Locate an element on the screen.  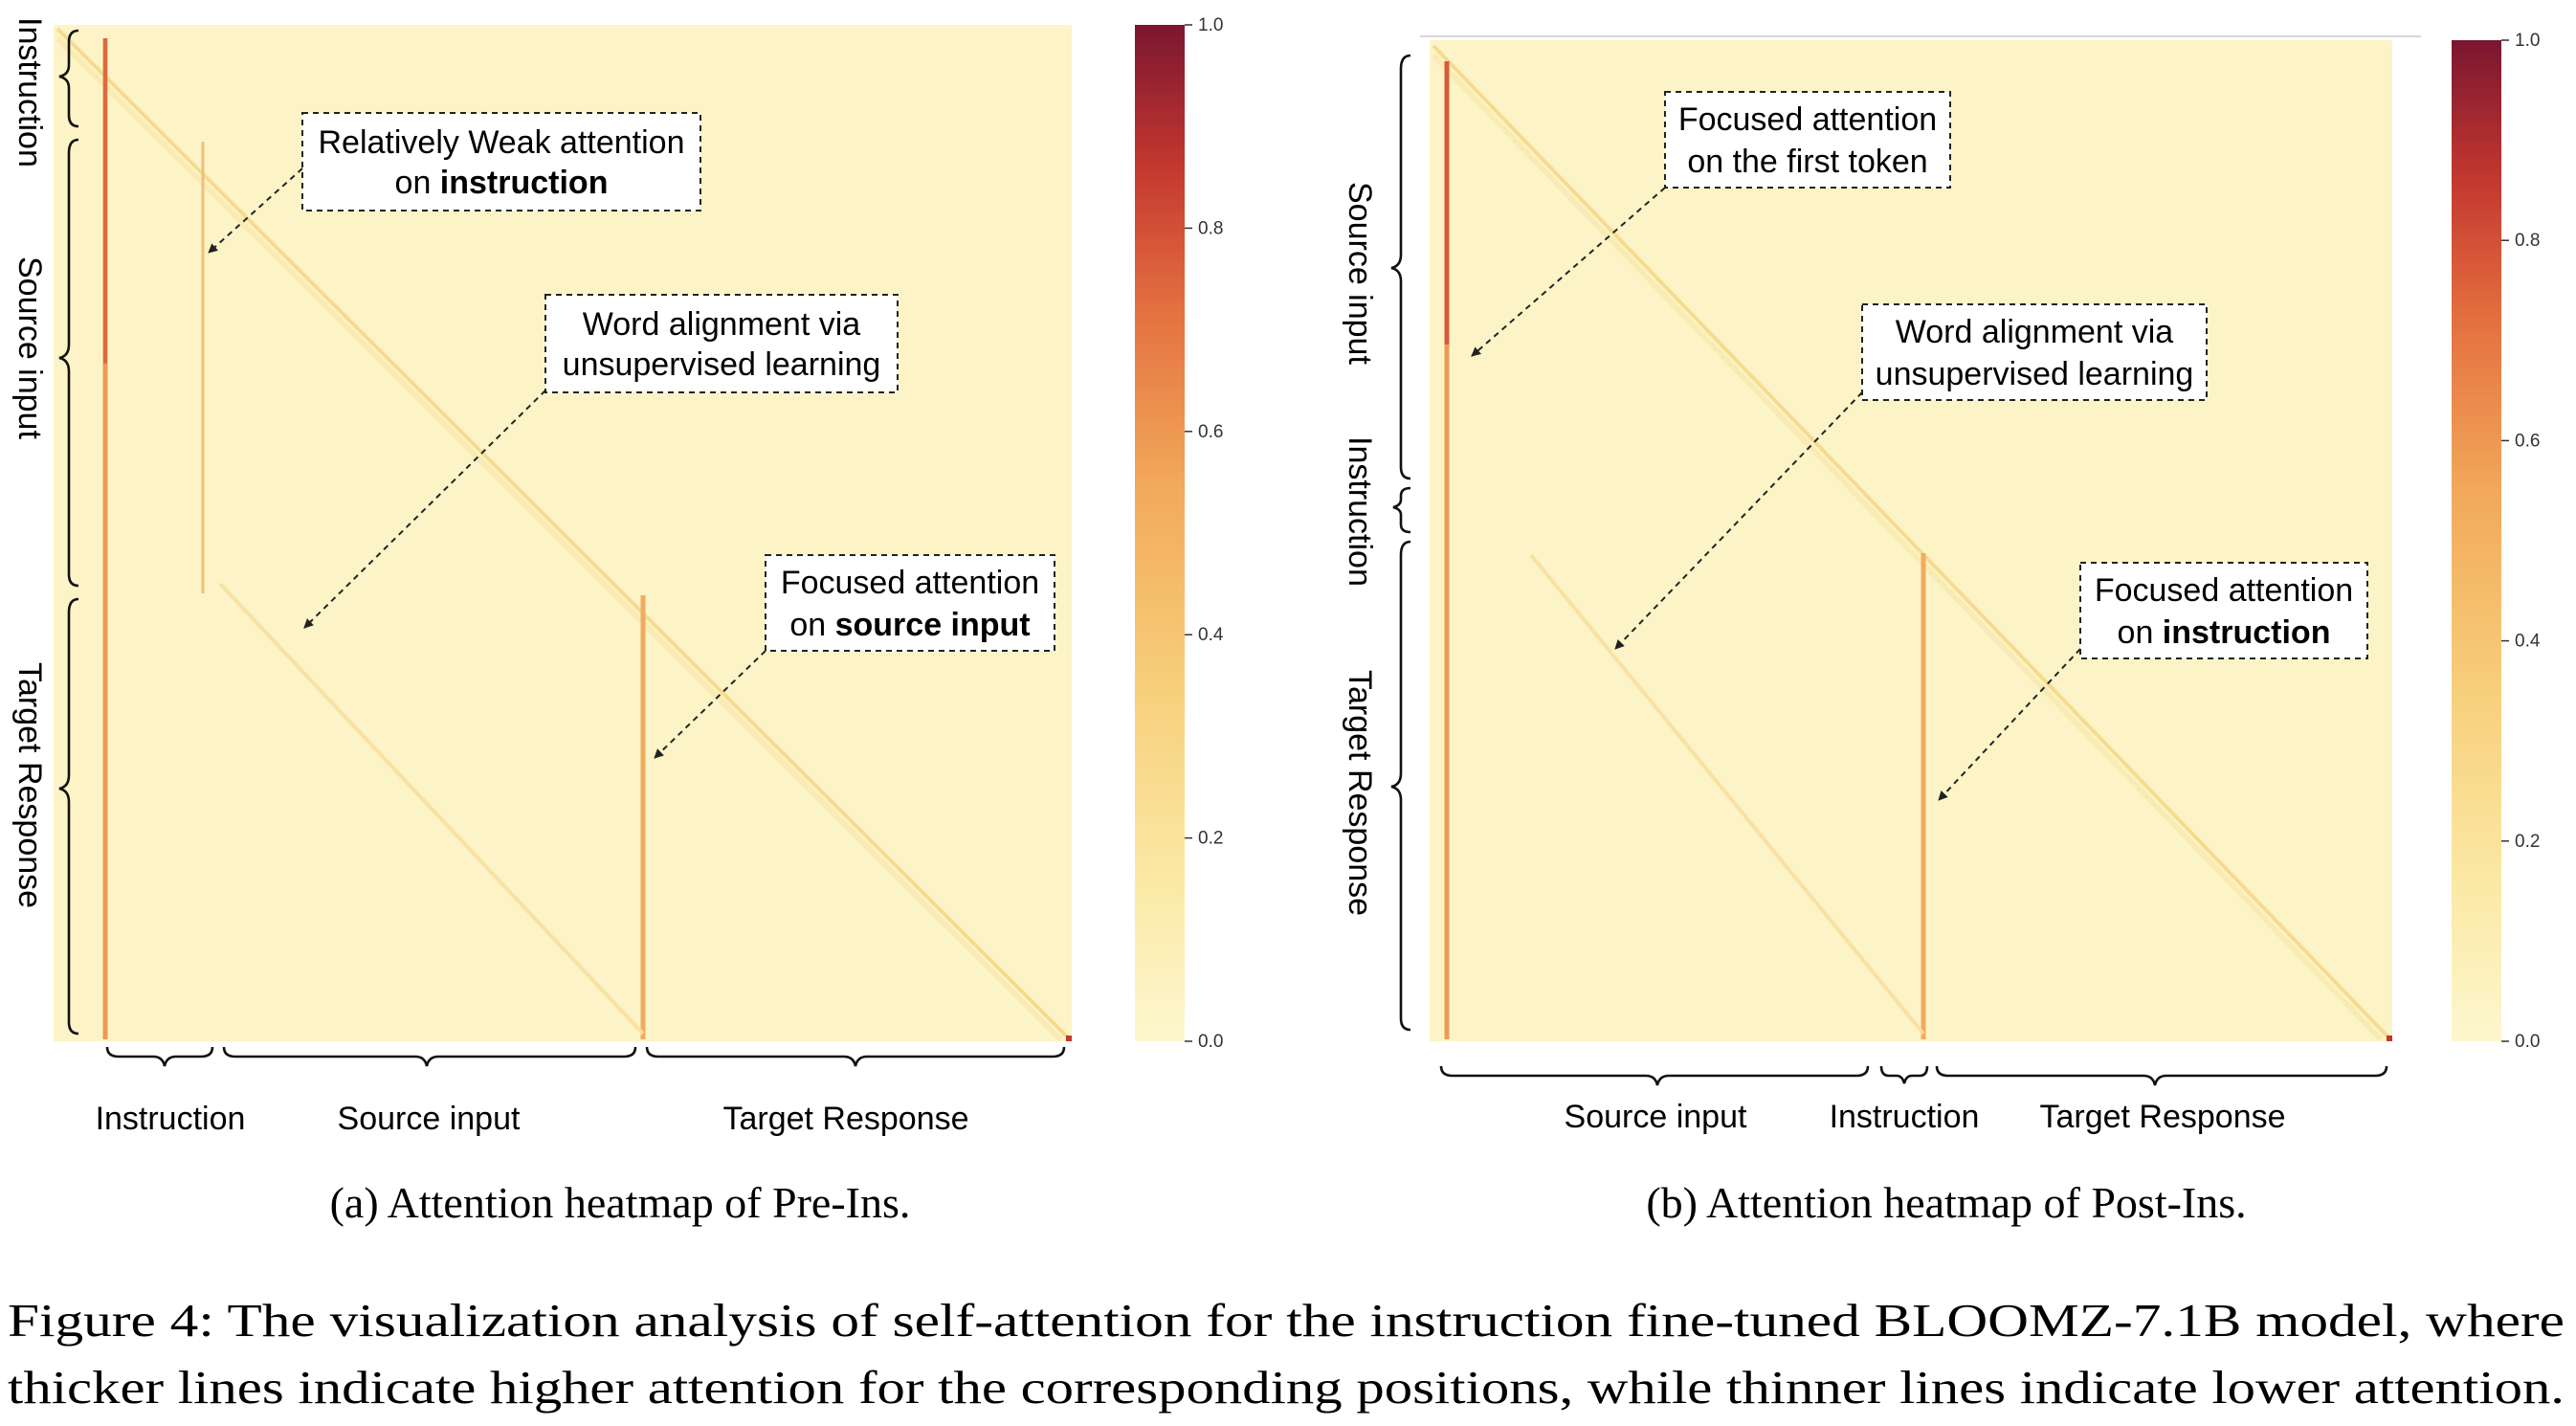
axis-a-bottom-target: Target Response is located at coordinates (845, 1119).